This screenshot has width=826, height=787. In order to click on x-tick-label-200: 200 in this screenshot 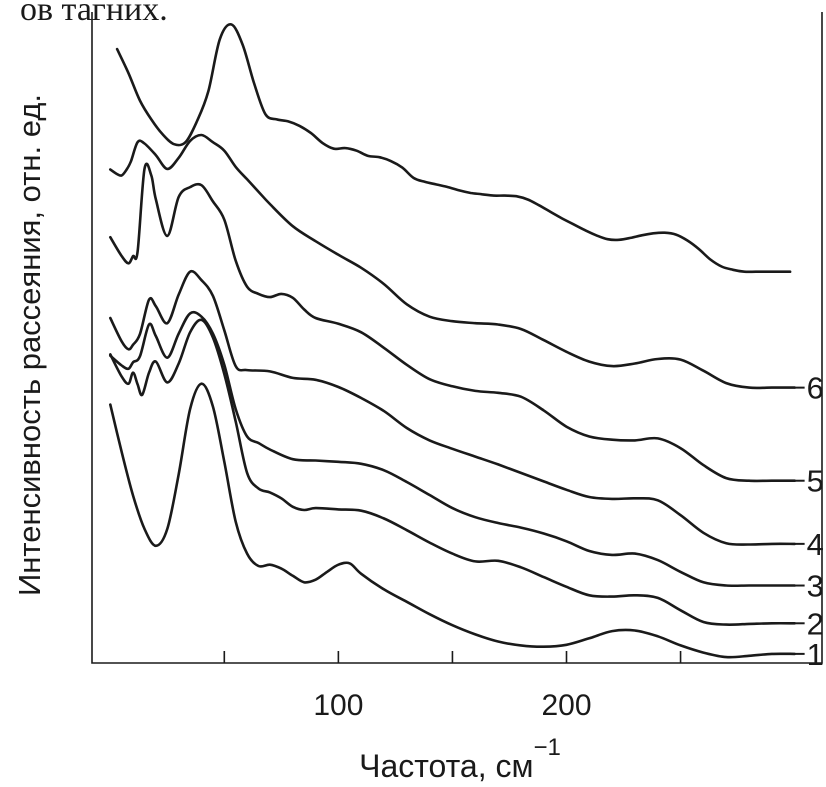, I will do `click(566, 705)`.